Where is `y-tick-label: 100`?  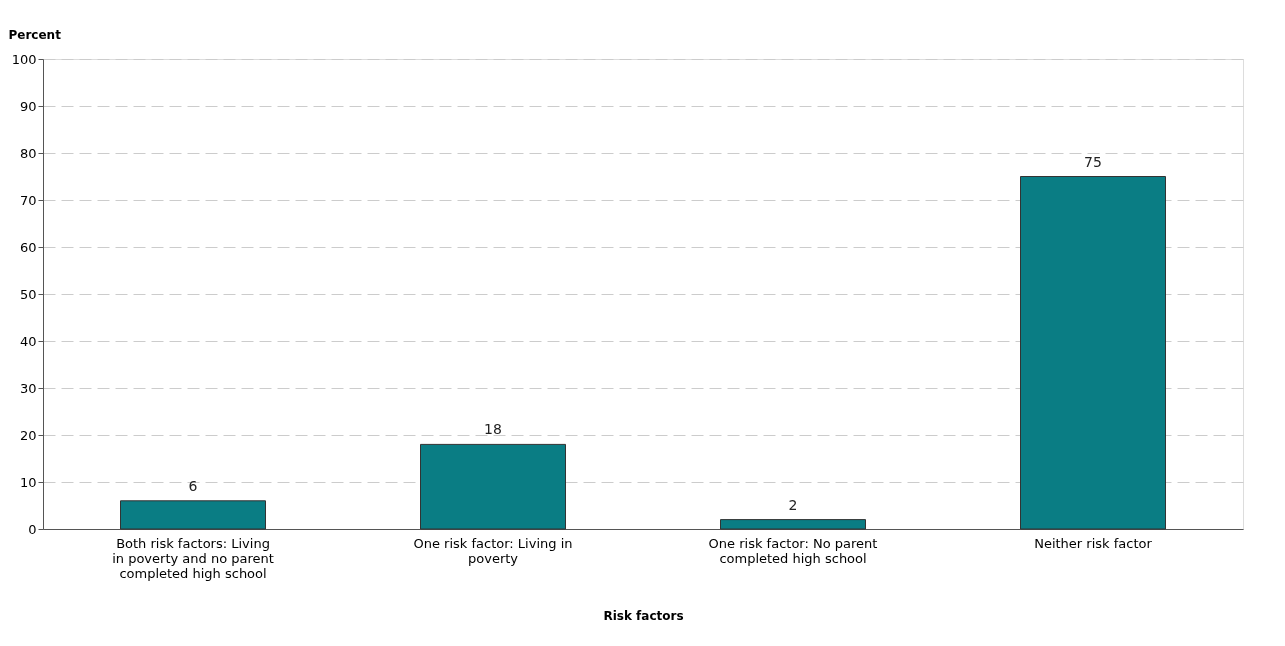
y-tick-label: 100 is located at coordinates (24, 59).